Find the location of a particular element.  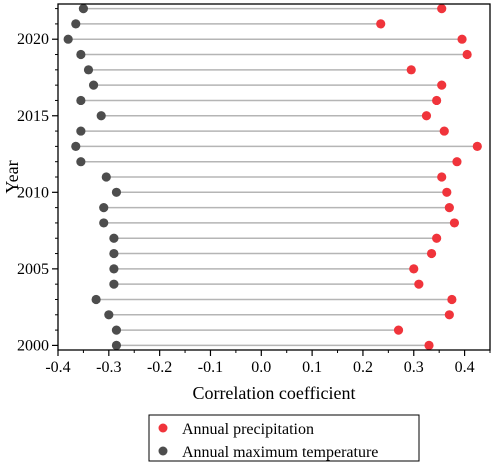

x-tick-label: -0.2 is located at coordinates (159, 367).